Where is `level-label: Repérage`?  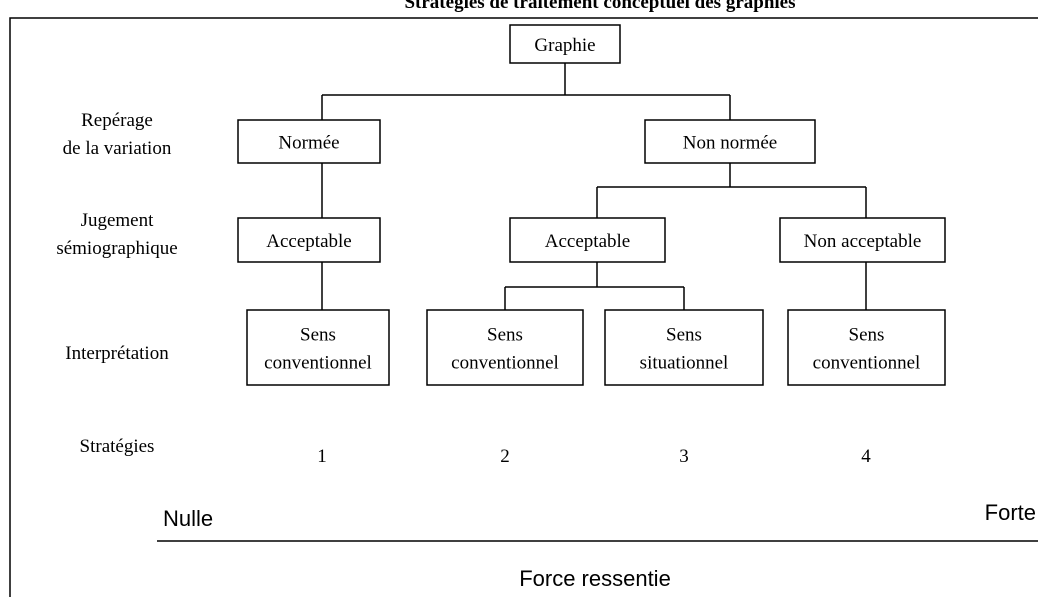 level-label: Repérage is located at coordinates (117, 120).